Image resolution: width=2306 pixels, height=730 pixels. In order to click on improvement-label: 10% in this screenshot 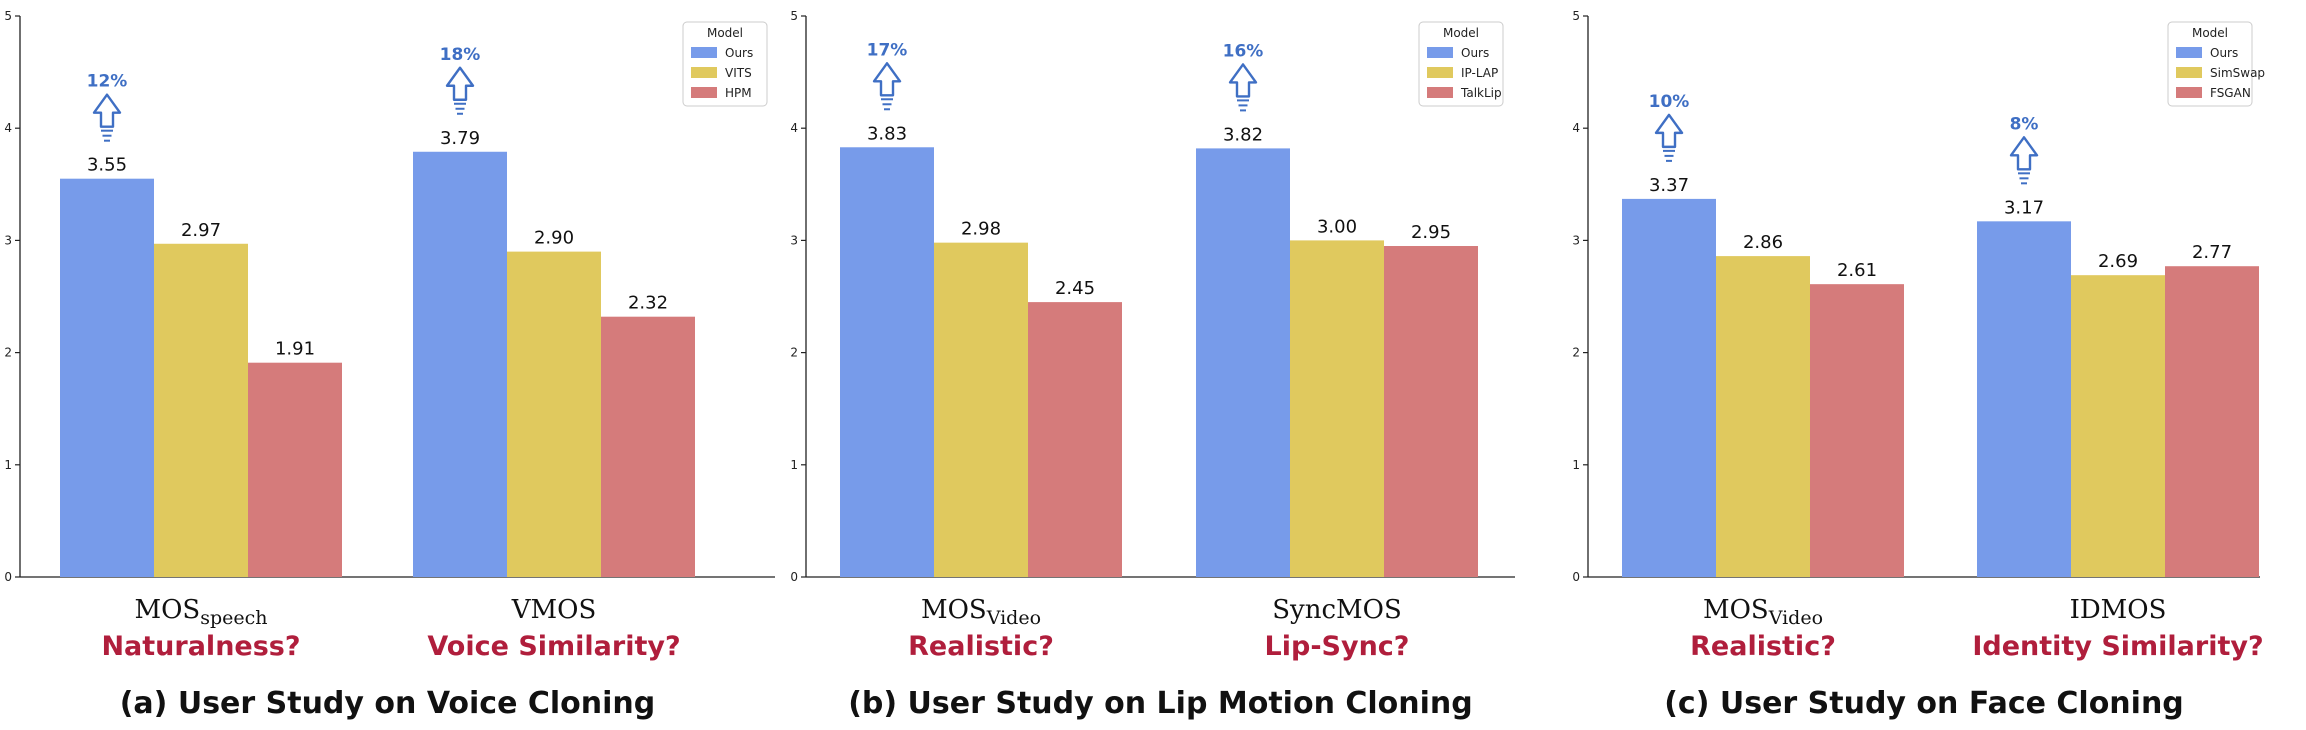, I will do `click(1669, 102)`.